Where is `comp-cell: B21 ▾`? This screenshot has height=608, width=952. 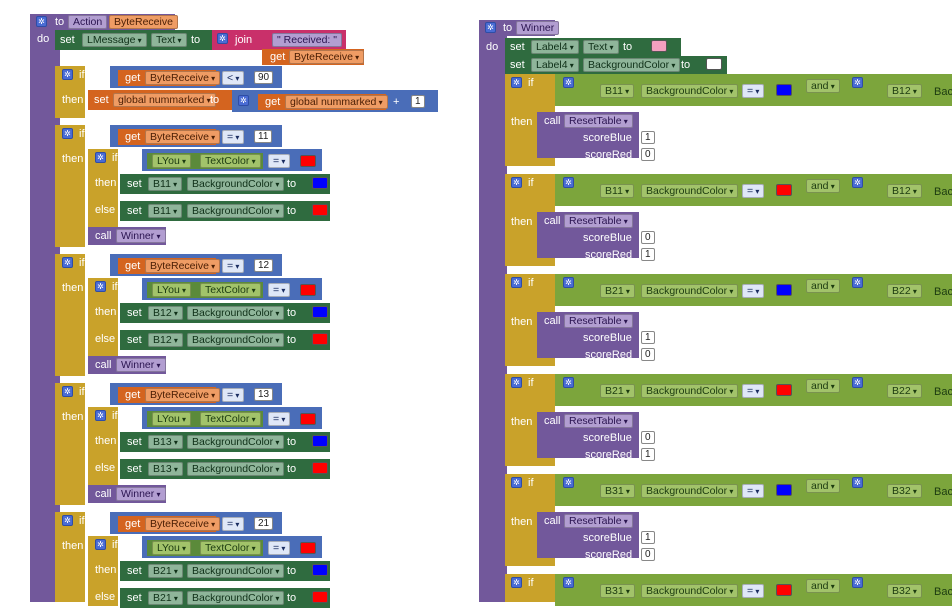 comp-cell: B21 ▾ is located at coordinates (165, 598).